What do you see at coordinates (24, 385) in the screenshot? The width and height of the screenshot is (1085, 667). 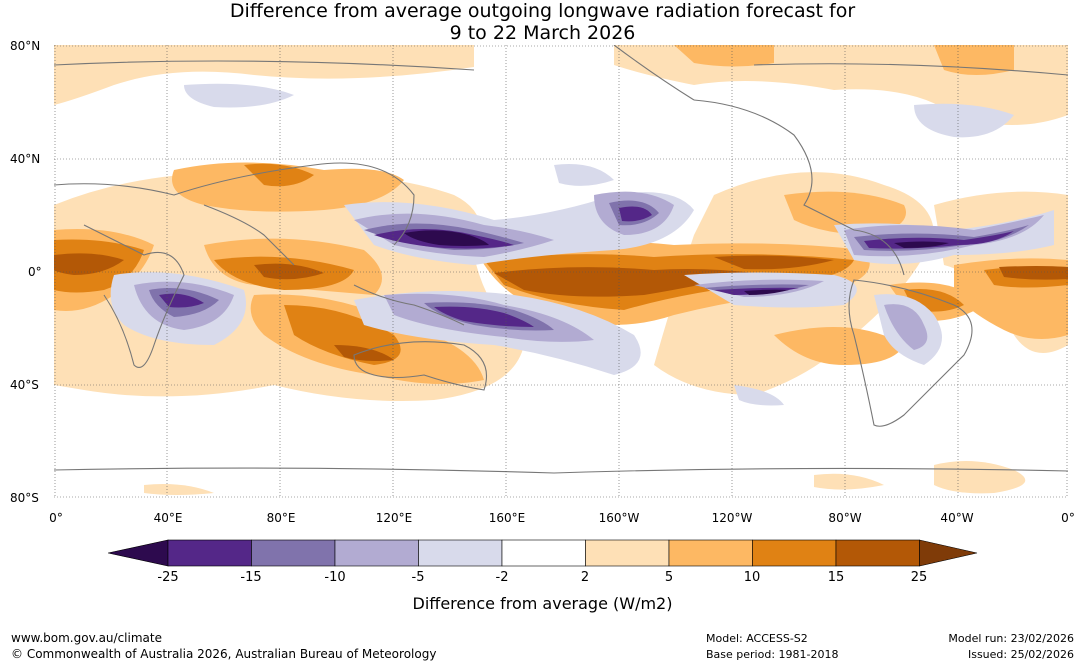 I see `lat-label-40s: 40°S` at bounding box center [24, 385].